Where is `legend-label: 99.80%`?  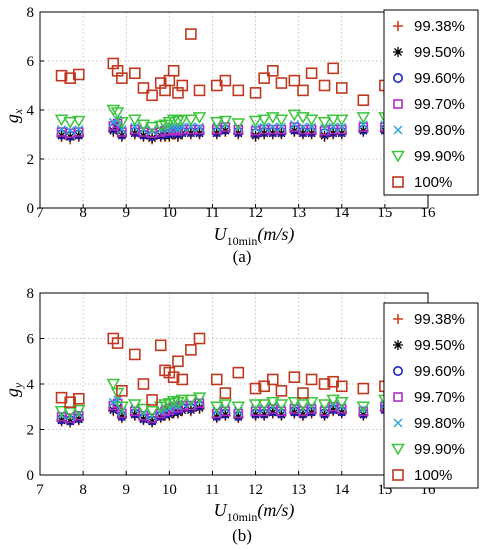
legend-label: 99.80% is located at coordinates (439, 423).